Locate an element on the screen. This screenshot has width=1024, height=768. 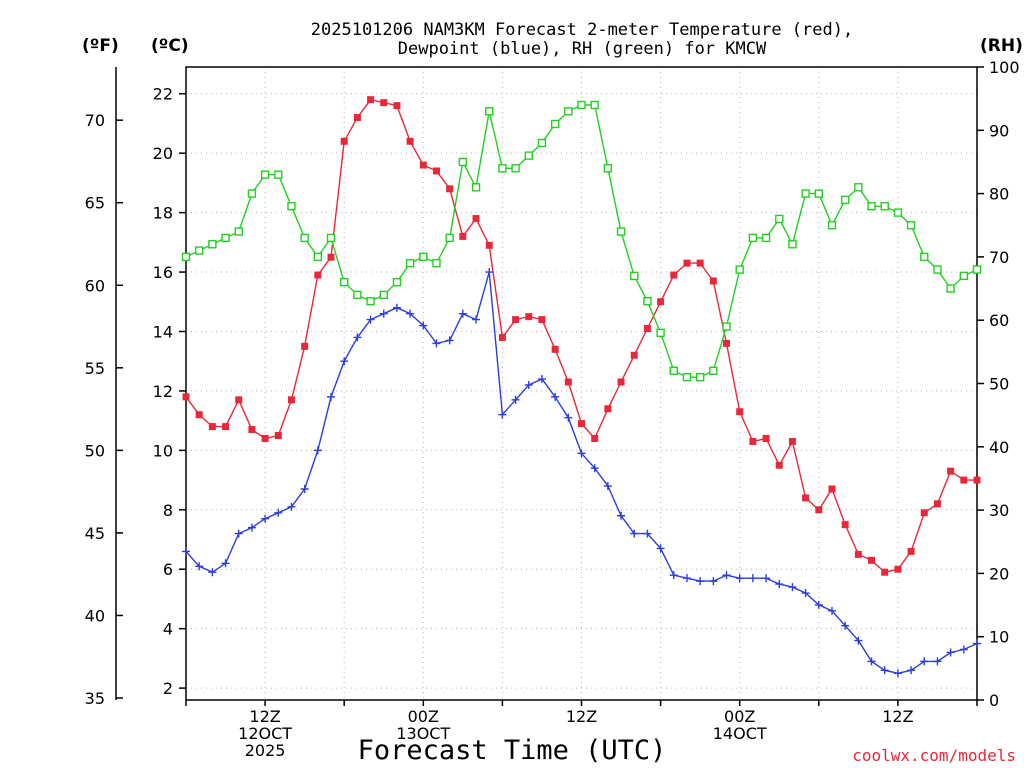
rh-tick-label: 60 is located at coordinates (999, 320).